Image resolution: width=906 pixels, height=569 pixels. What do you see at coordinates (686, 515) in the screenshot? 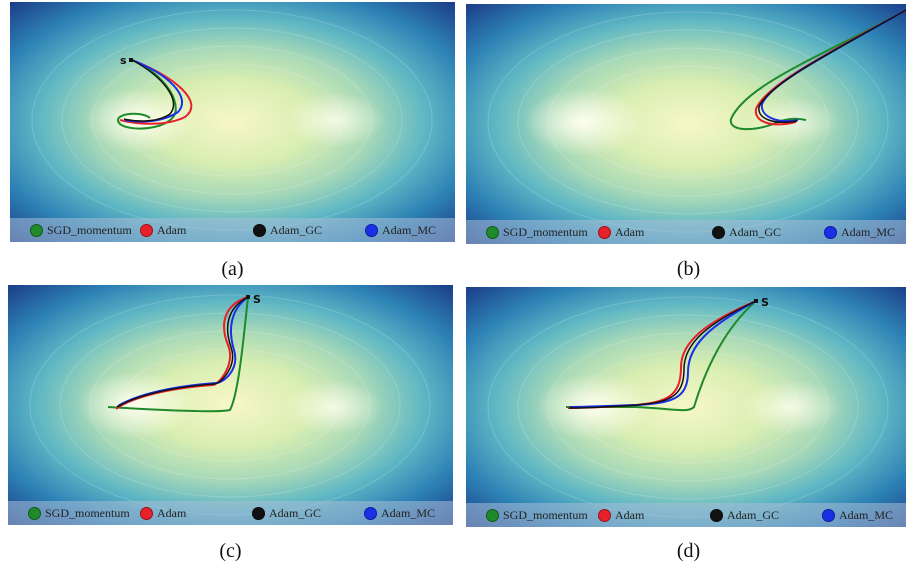
I see `legend-d: SGD_momentum Adam Adam_GC Adam_MC` at bounding box center [686, 515].